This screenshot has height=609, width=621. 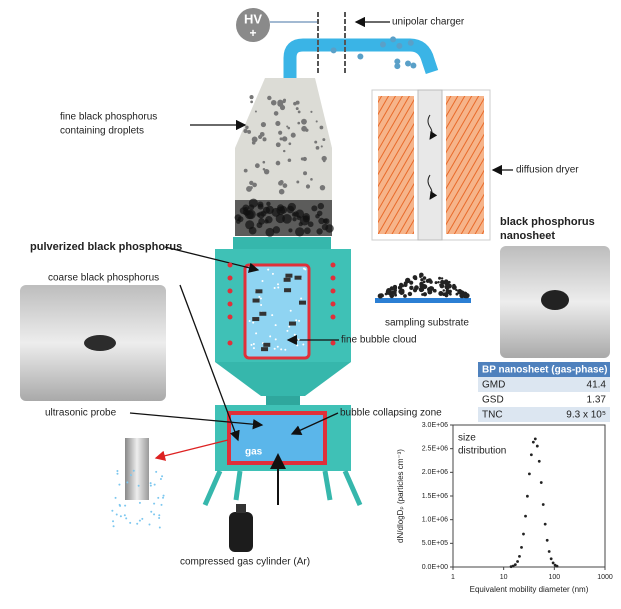 I want to click on table-cell: 41.4, so click(x=597, y=385).